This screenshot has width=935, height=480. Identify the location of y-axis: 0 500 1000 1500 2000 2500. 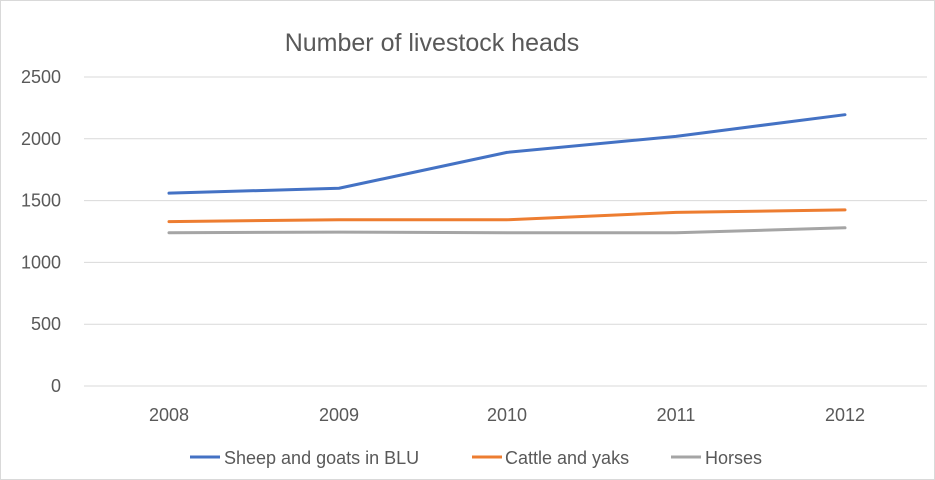
(41, 231).